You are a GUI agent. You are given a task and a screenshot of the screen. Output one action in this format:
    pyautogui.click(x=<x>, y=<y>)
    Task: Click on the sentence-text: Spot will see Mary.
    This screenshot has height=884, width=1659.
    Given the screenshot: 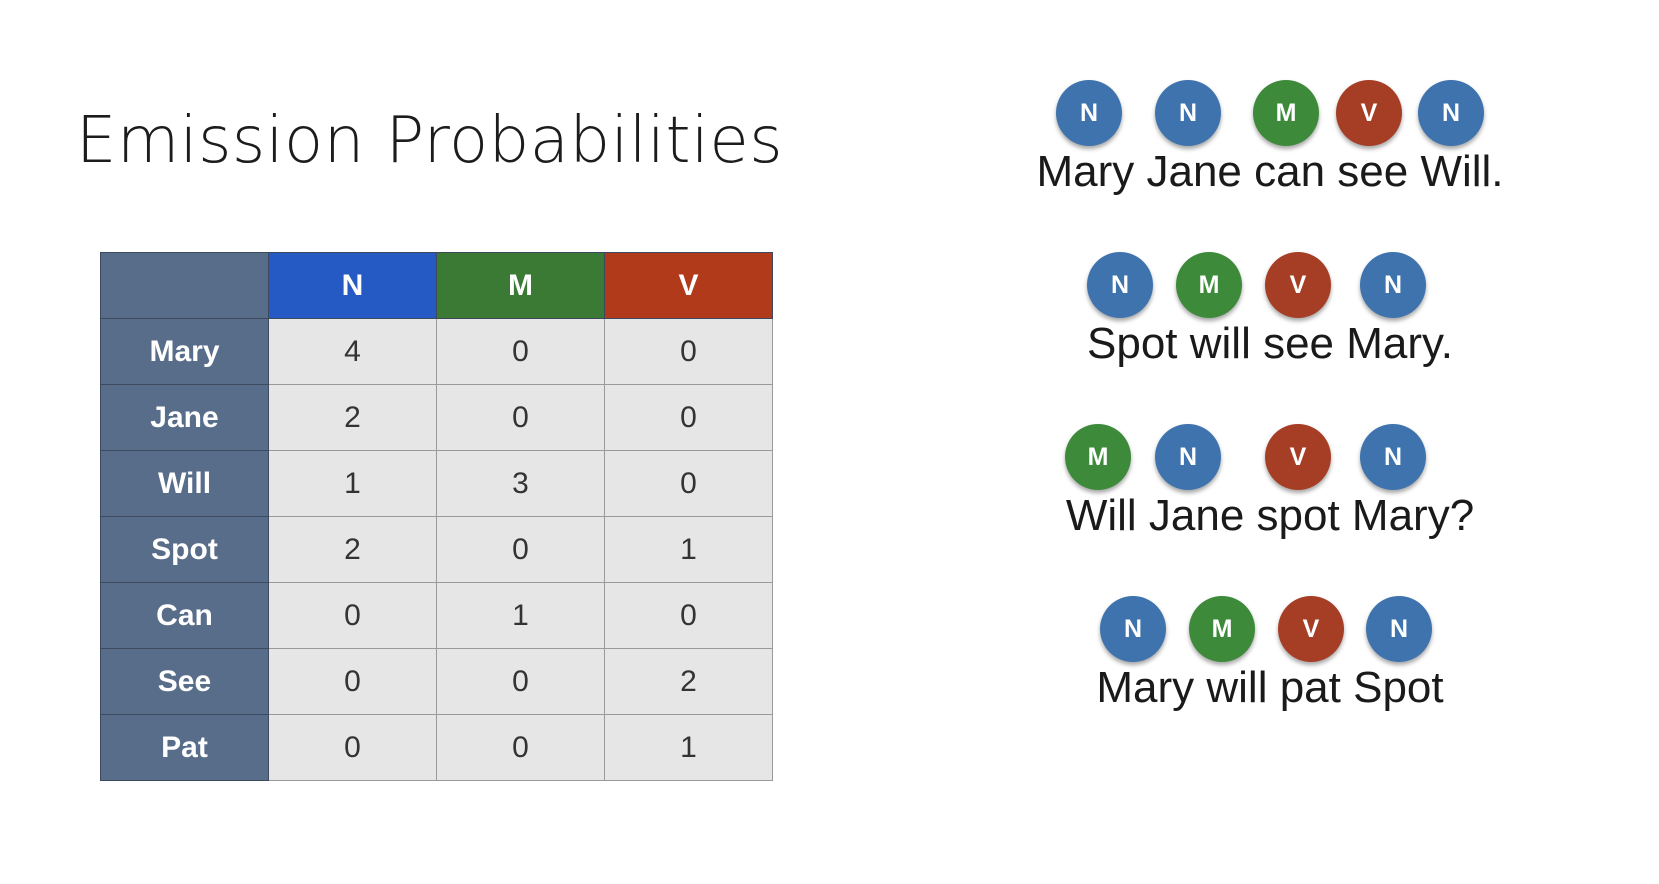 What is the action you would take?
    pyautogui.click(x=1270, y=343)
    